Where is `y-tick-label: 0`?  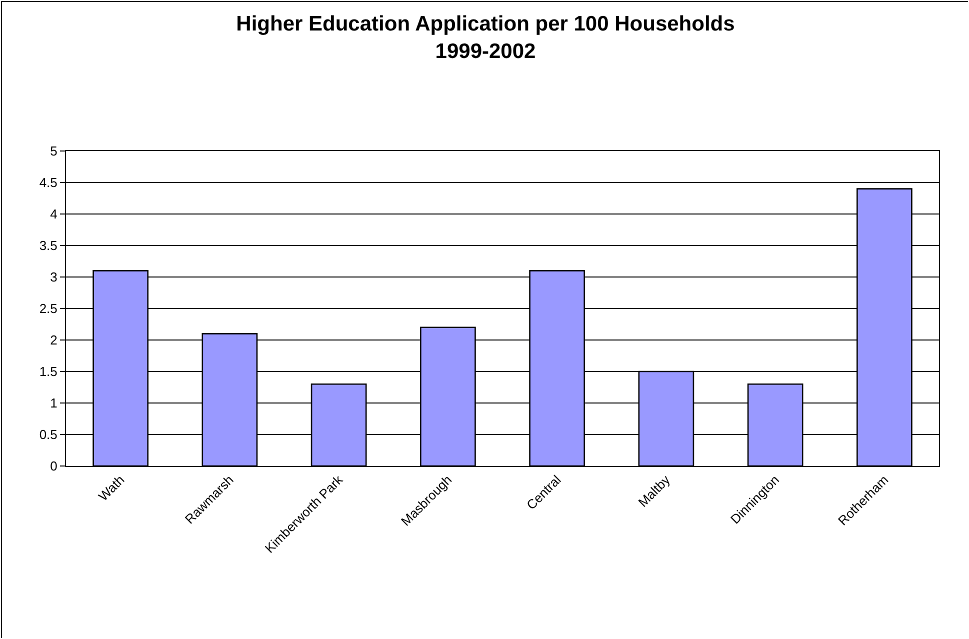 y-tick-label: 0 is located at coordinates (54, 466).